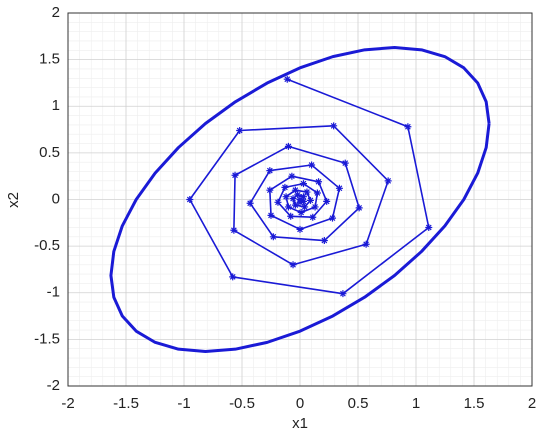  Describe the element at coordinates (47, 338) in the screenshot. I see `y-tick-label: -1.5` at that location.